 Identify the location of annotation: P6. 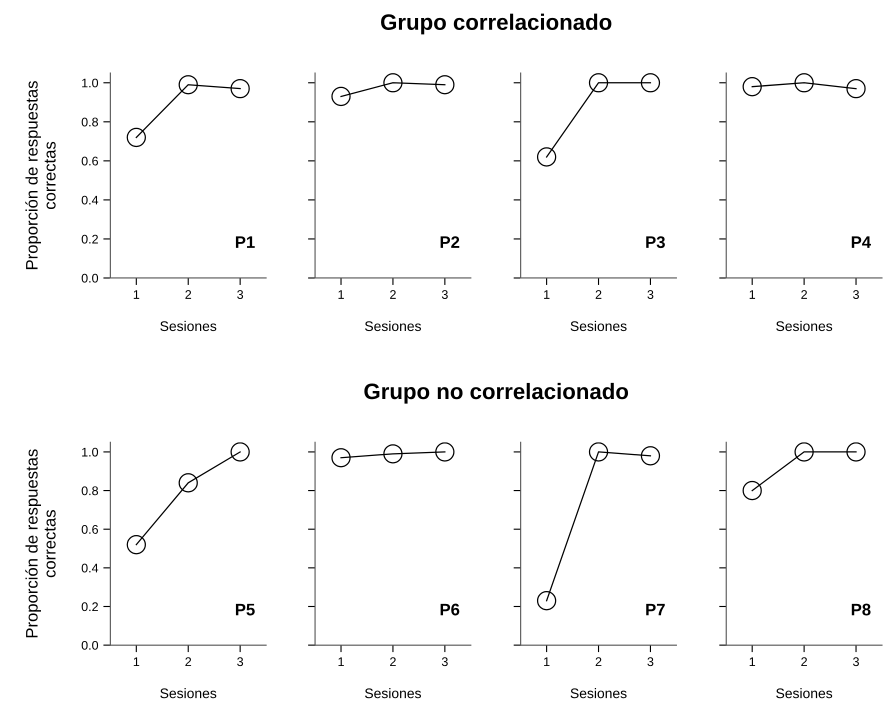
(450, 610).